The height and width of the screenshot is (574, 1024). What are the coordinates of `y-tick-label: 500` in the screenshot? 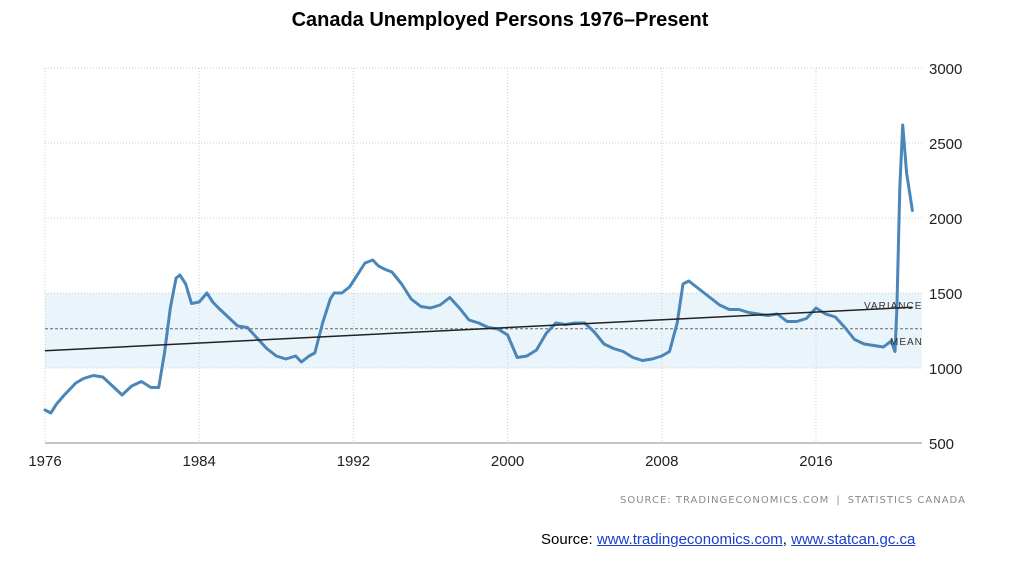 It's located at (941, 444).